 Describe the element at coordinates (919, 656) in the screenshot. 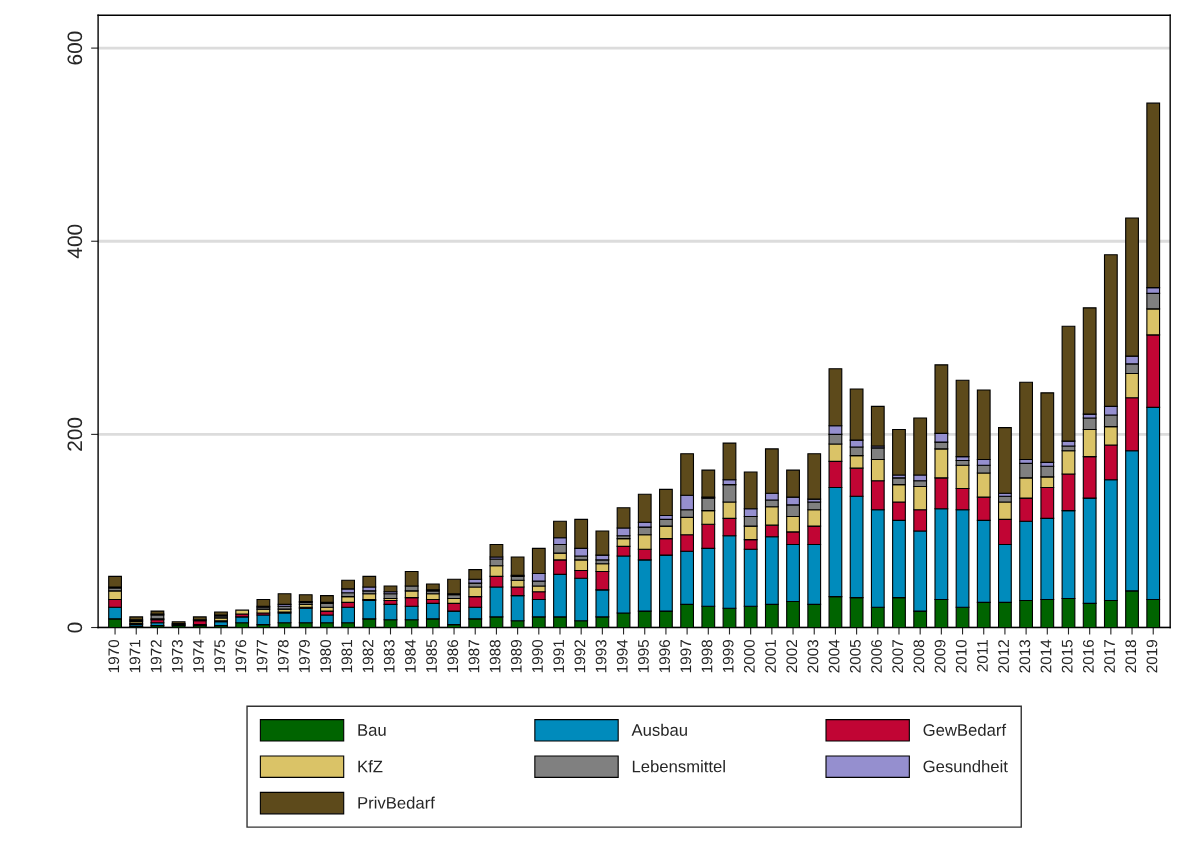

I see `x-tick-label: 2008` at that location.